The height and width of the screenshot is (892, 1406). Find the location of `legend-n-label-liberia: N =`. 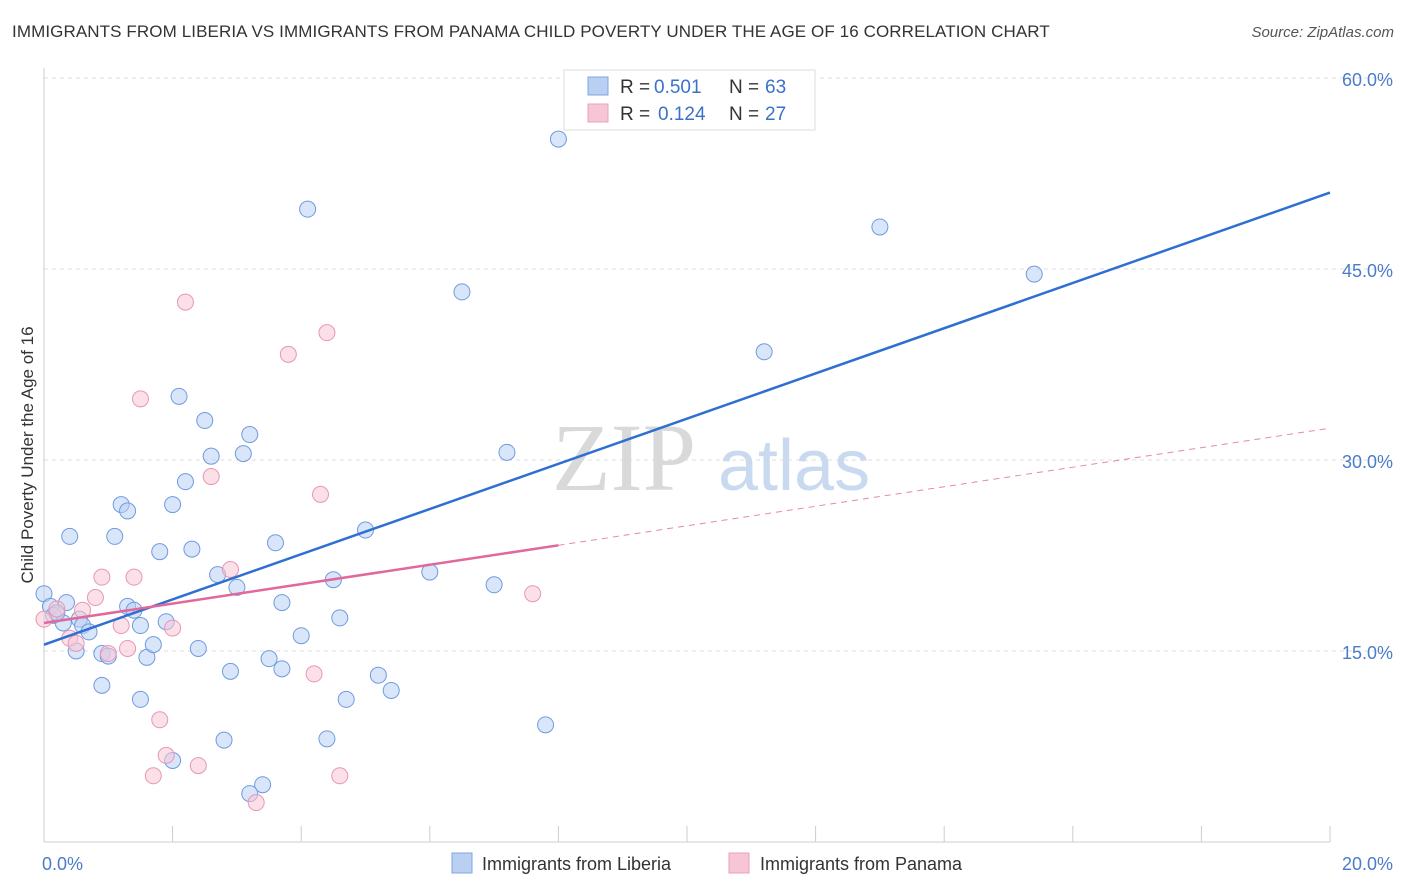

legend-n-label-liberia: N = is located at coordinates (744, 87).